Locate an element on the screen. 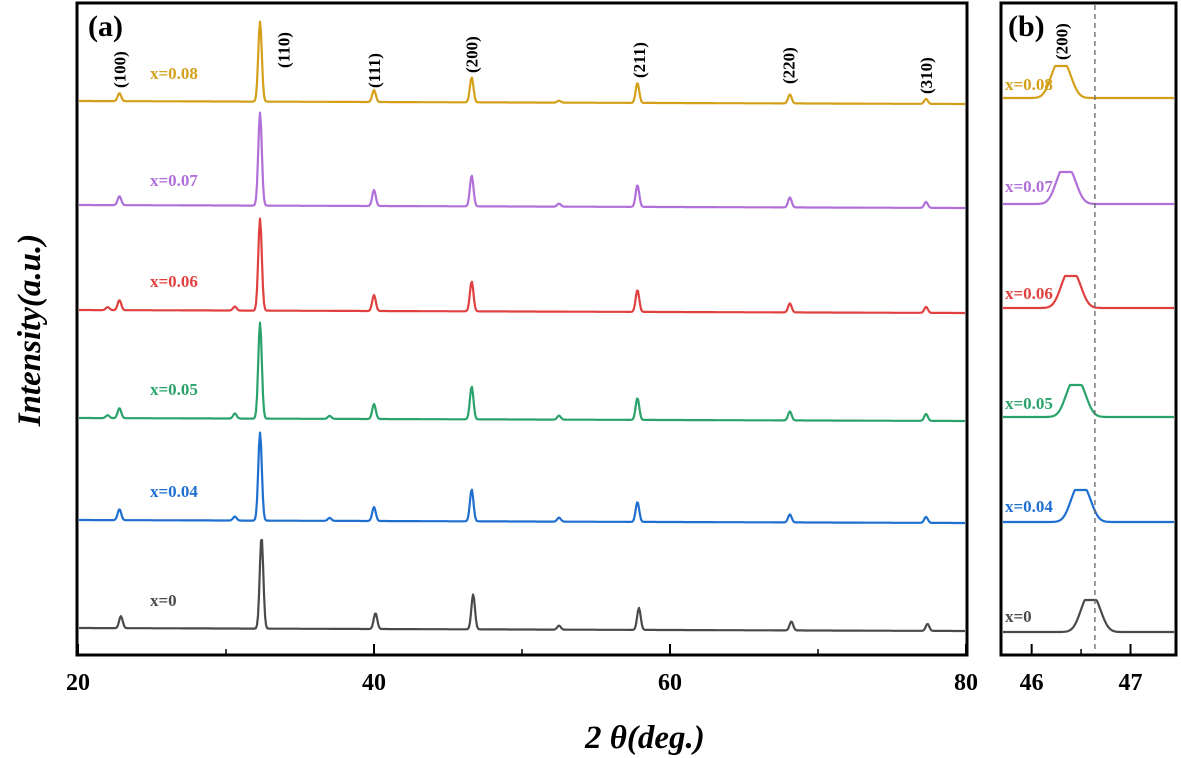 The width and height of the screenshot is (1181, 758). panel-b-frame is located at coordinates (1088, 329).